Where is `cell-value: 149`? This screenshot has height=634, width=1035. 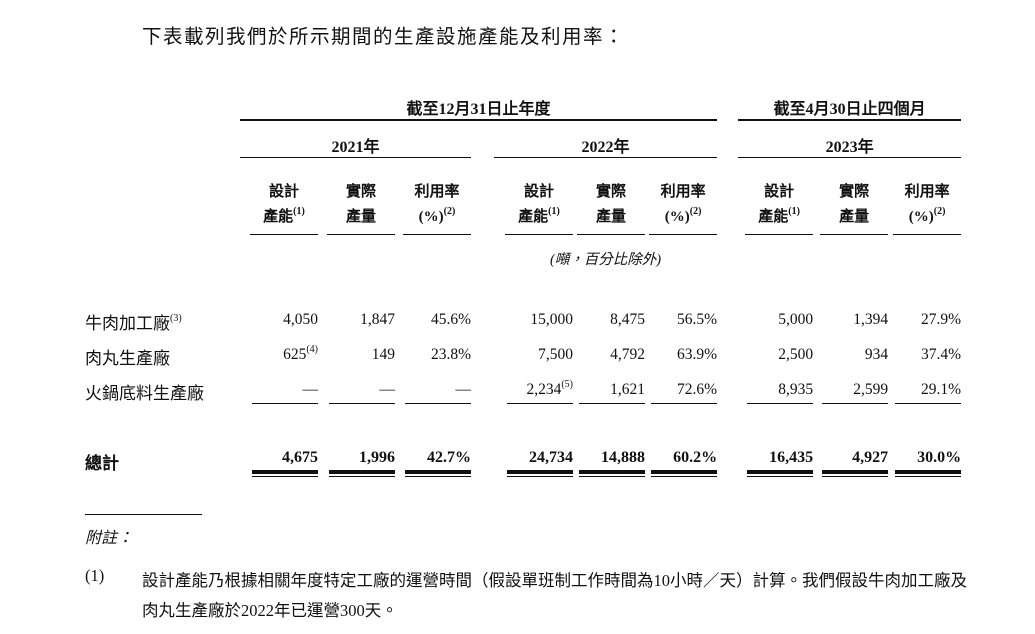
cell-value: 149 is located at coordinates (383, 354).